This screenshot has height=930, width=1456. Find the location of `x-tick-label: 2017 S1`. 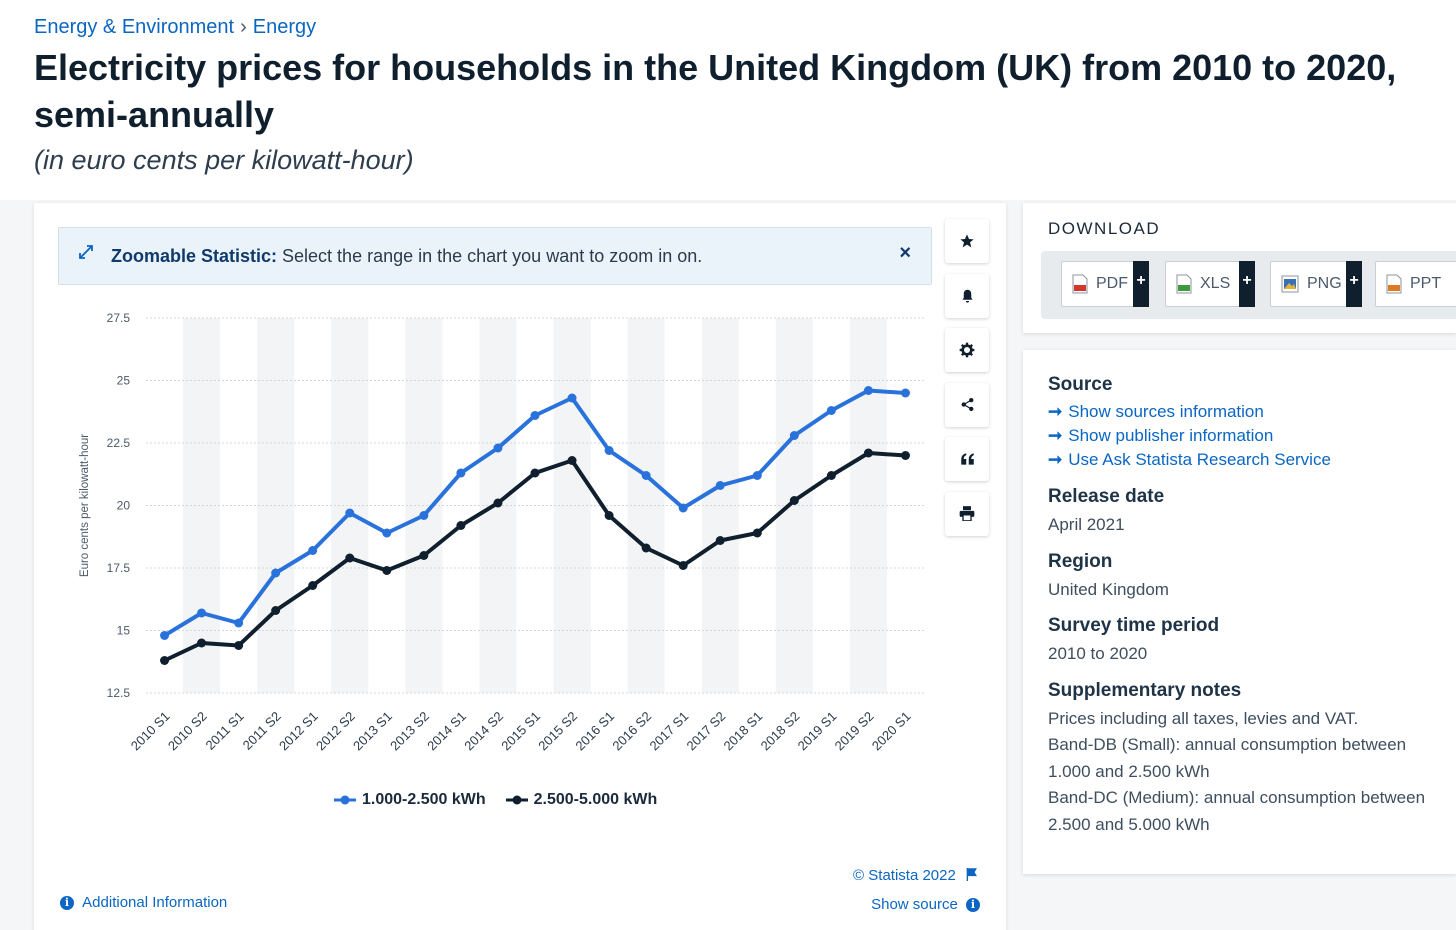

x-tick-label: 2017 S1 is located at coordinates (668, 731).